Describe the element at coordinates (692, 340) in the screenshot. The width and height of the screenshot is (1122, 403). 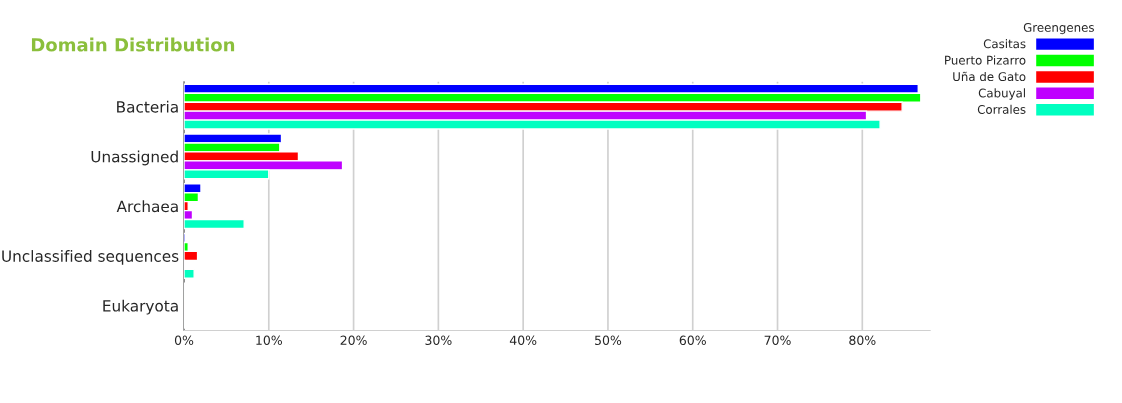
I see `x-tick-label: 60%` at that location.